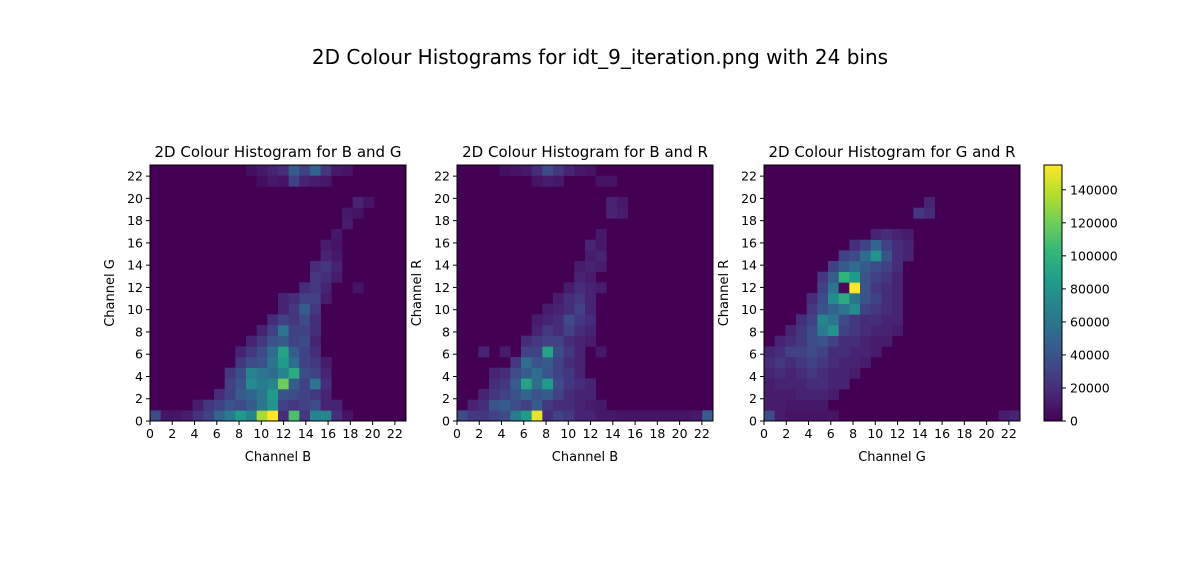  What do you see at coordinates (749, 309) in the screenshot?
I see `y-tick-label: 10` at bounding box center [749, 309].